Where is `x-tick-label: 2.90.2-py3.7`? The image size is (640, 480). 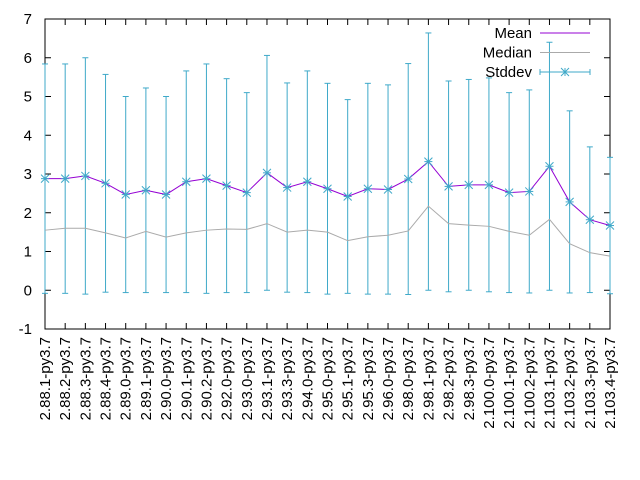 x-tick-label: 2.90.2-py3.7 is located at coordinates (206, 378).